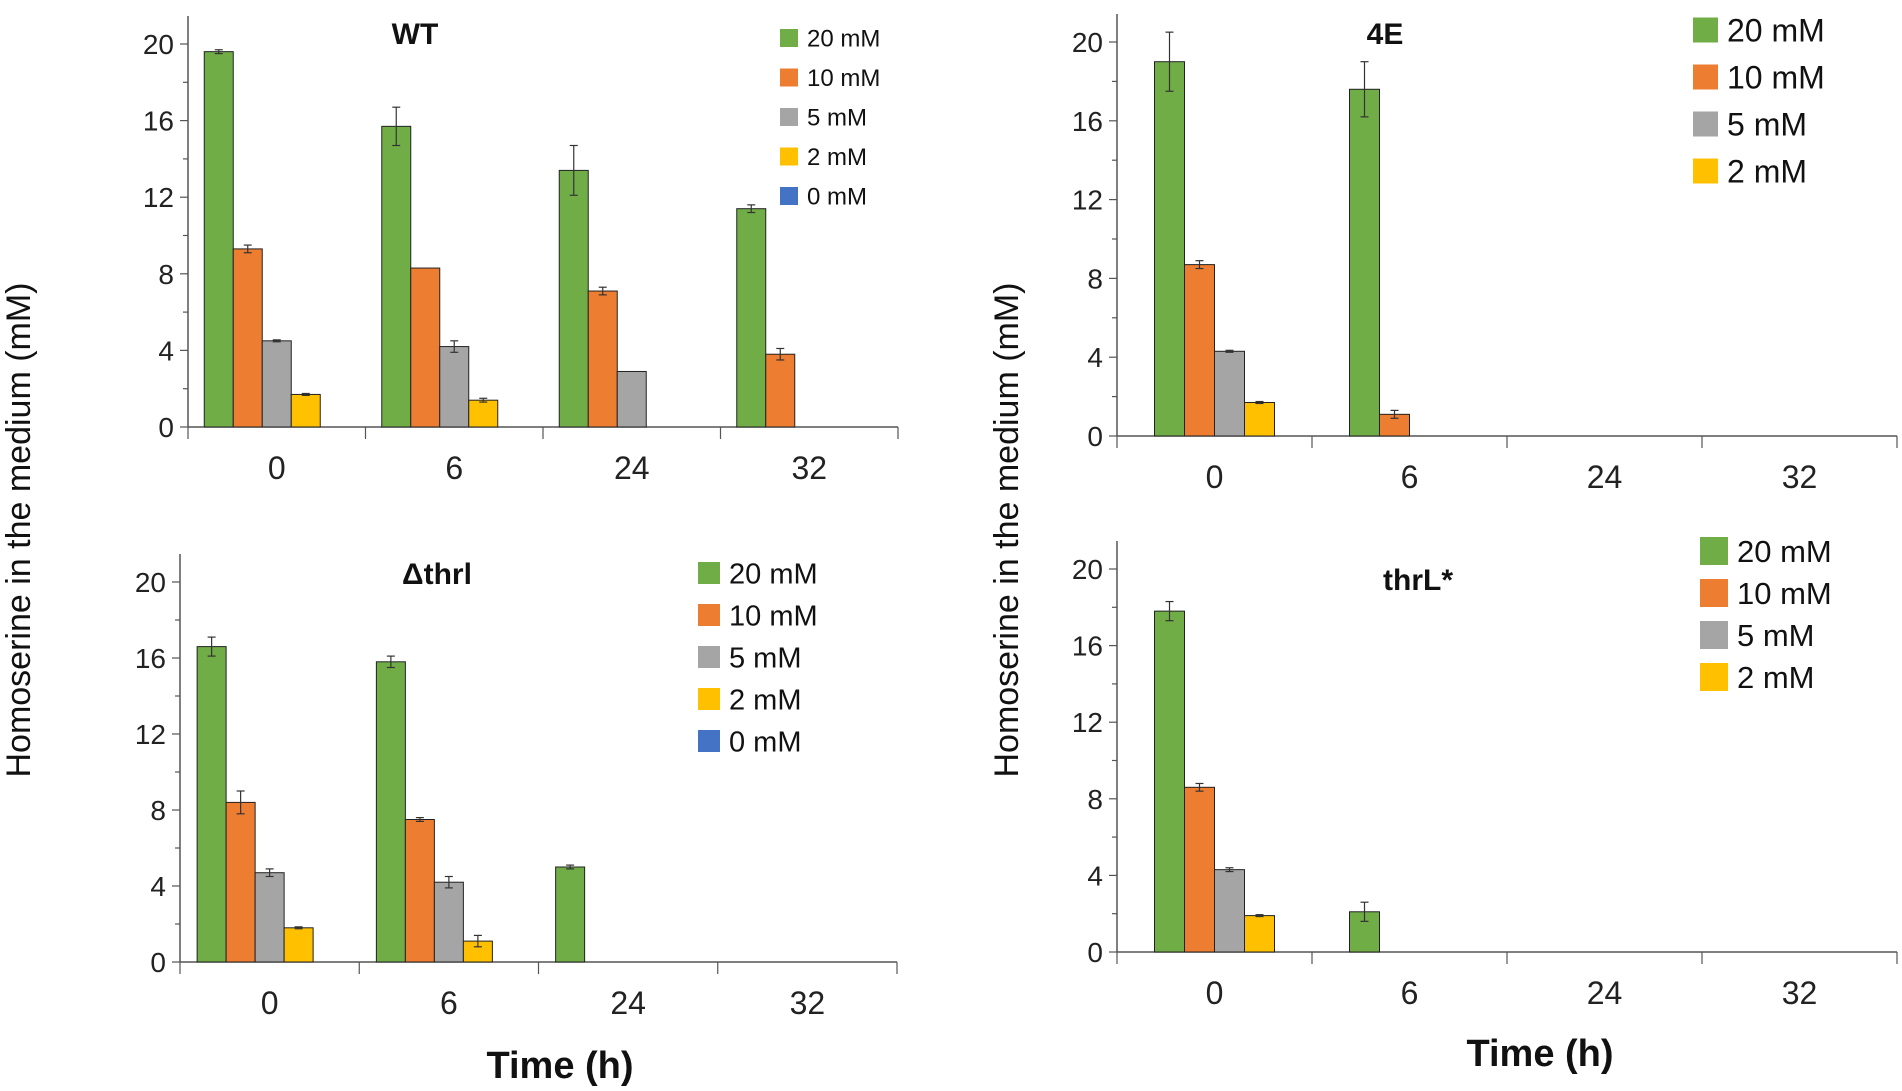 This screenshot has width=1902, height=1091. What do you see at coordinates (19, 529) in the screenshot?
I see `y-axis-label-left: Homoserine in the medium (mM)` at bounding box center [19, 529].